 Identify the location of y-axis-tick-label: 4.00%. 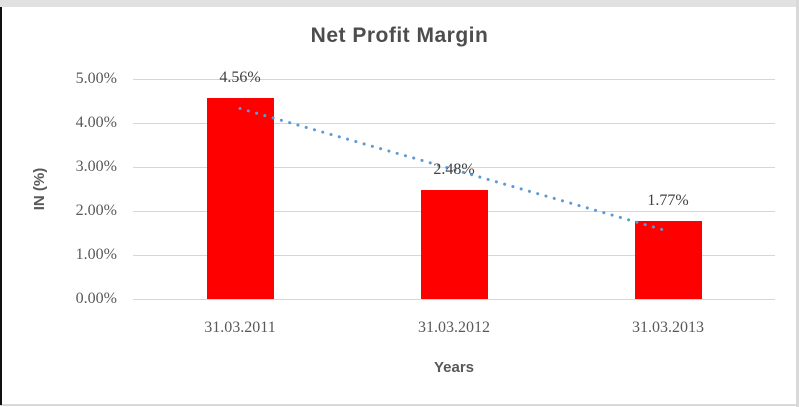
(96, 122).